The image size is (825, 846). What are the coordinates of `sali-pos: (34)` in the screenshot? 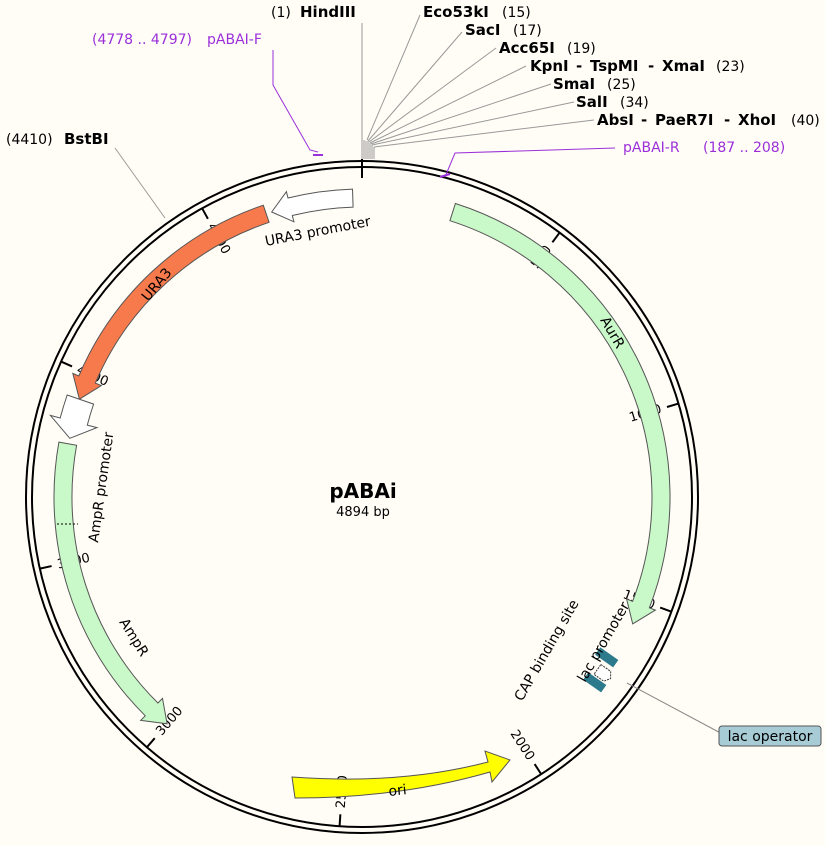 It's located at (634, 103).